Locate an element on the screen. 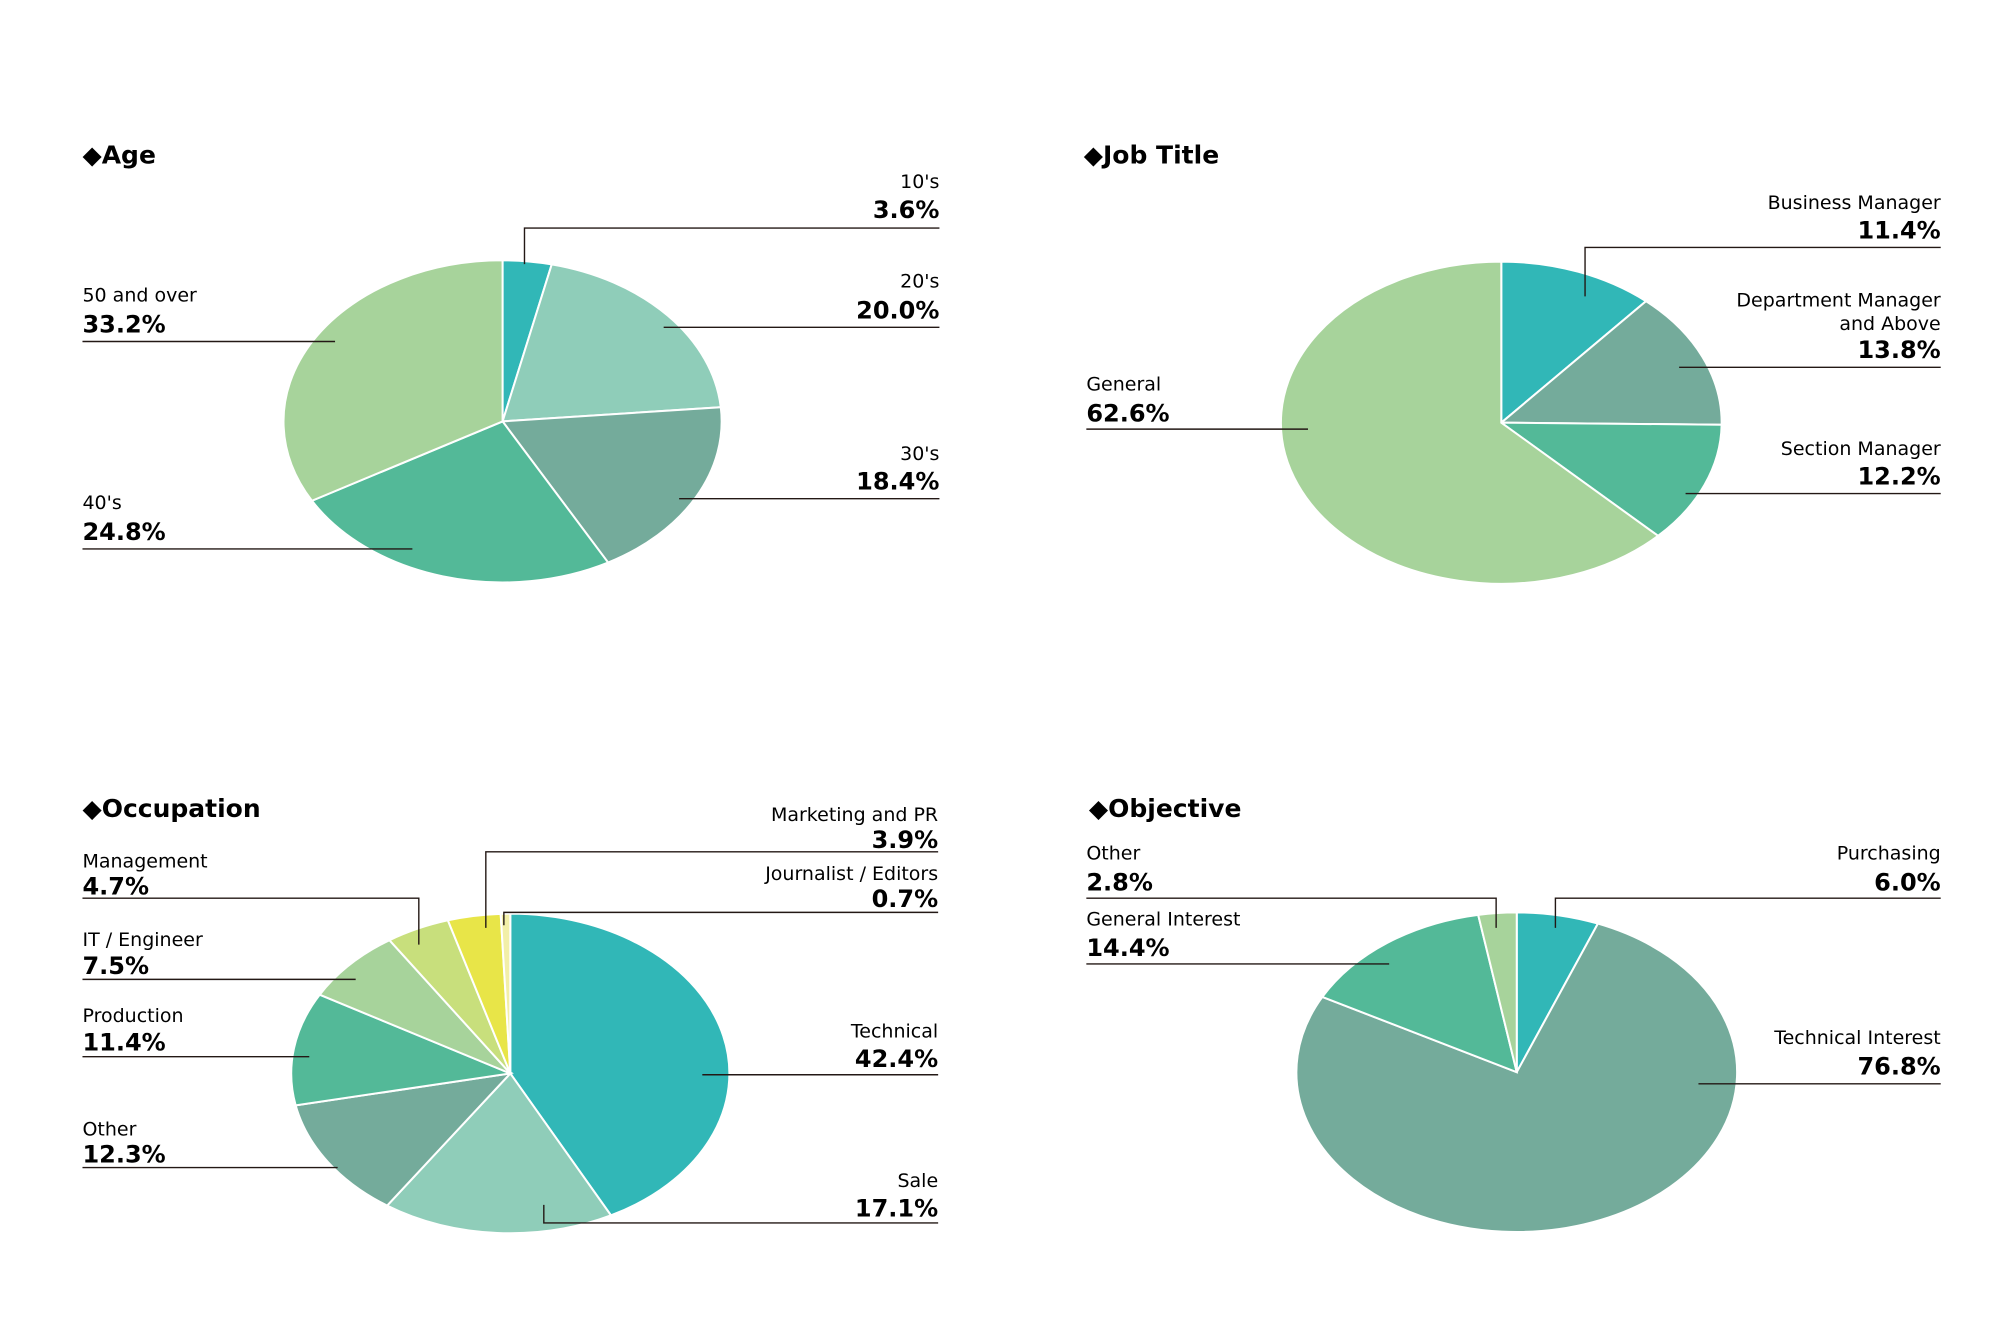  slice-percent-text: 18.4% is located at coordinates (897, 482).